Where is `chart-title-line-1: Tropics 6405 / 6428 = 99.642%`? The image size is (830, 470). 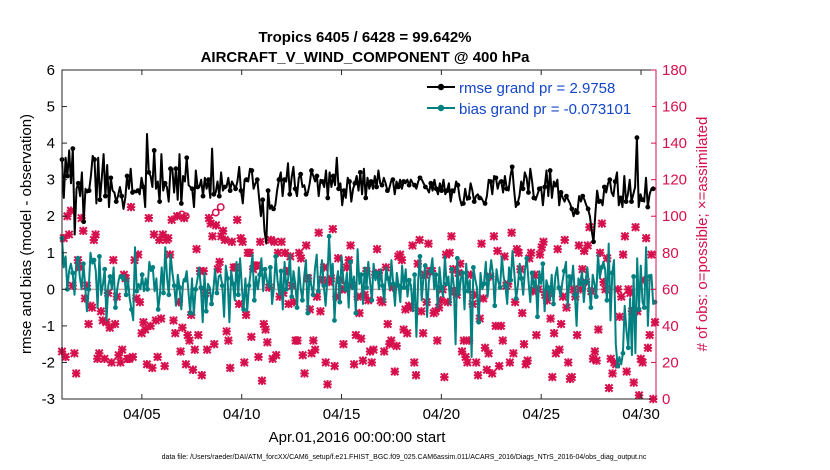 chart-title-line-1: Tropics 6405 / 6428 = 99.642% is located at coordinates (364, 37).